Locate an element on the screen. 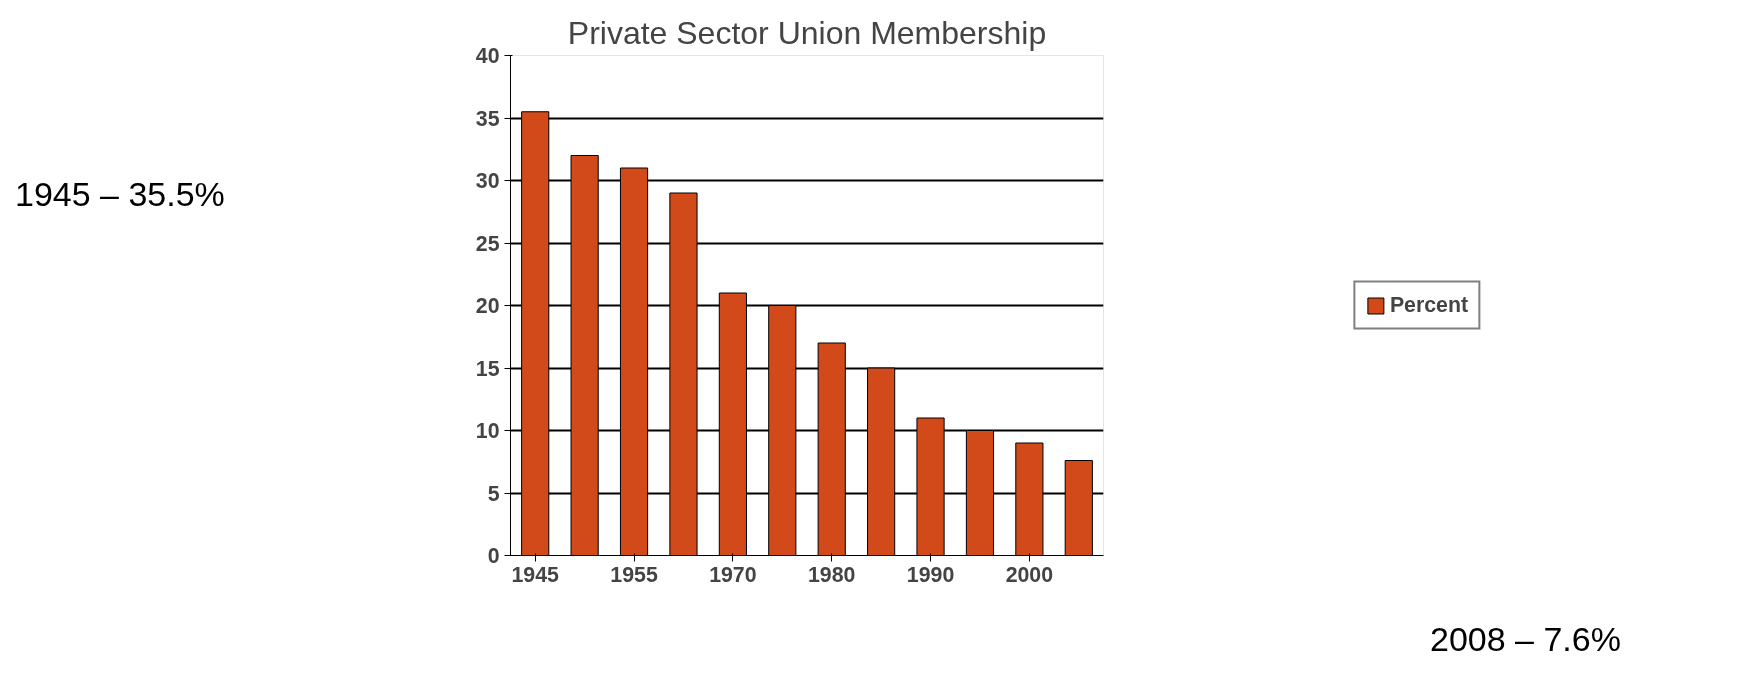 This screenshot has height=685, width=1745. x-tick-label: 1980 is located at coordinates (831, 574).